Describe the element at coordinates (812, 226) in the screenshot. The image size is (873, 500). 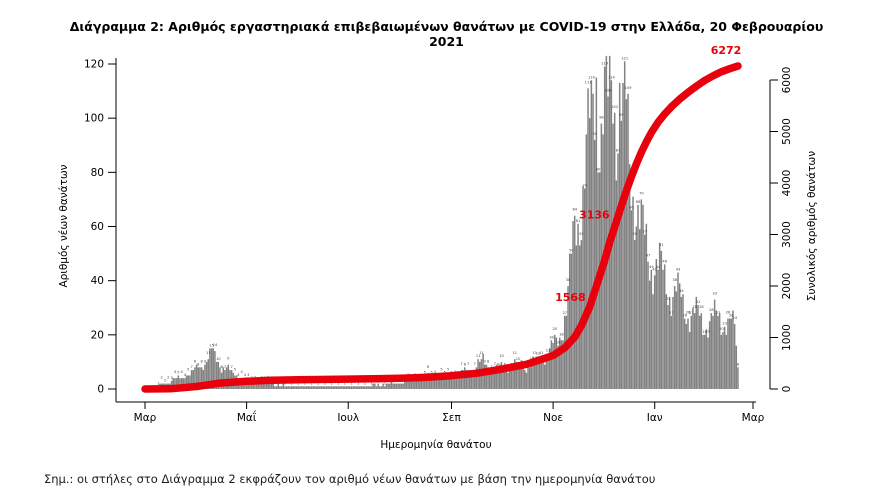
I see `y-right-axis-title: Συνολικός αριθμός θανάτων` at that location.